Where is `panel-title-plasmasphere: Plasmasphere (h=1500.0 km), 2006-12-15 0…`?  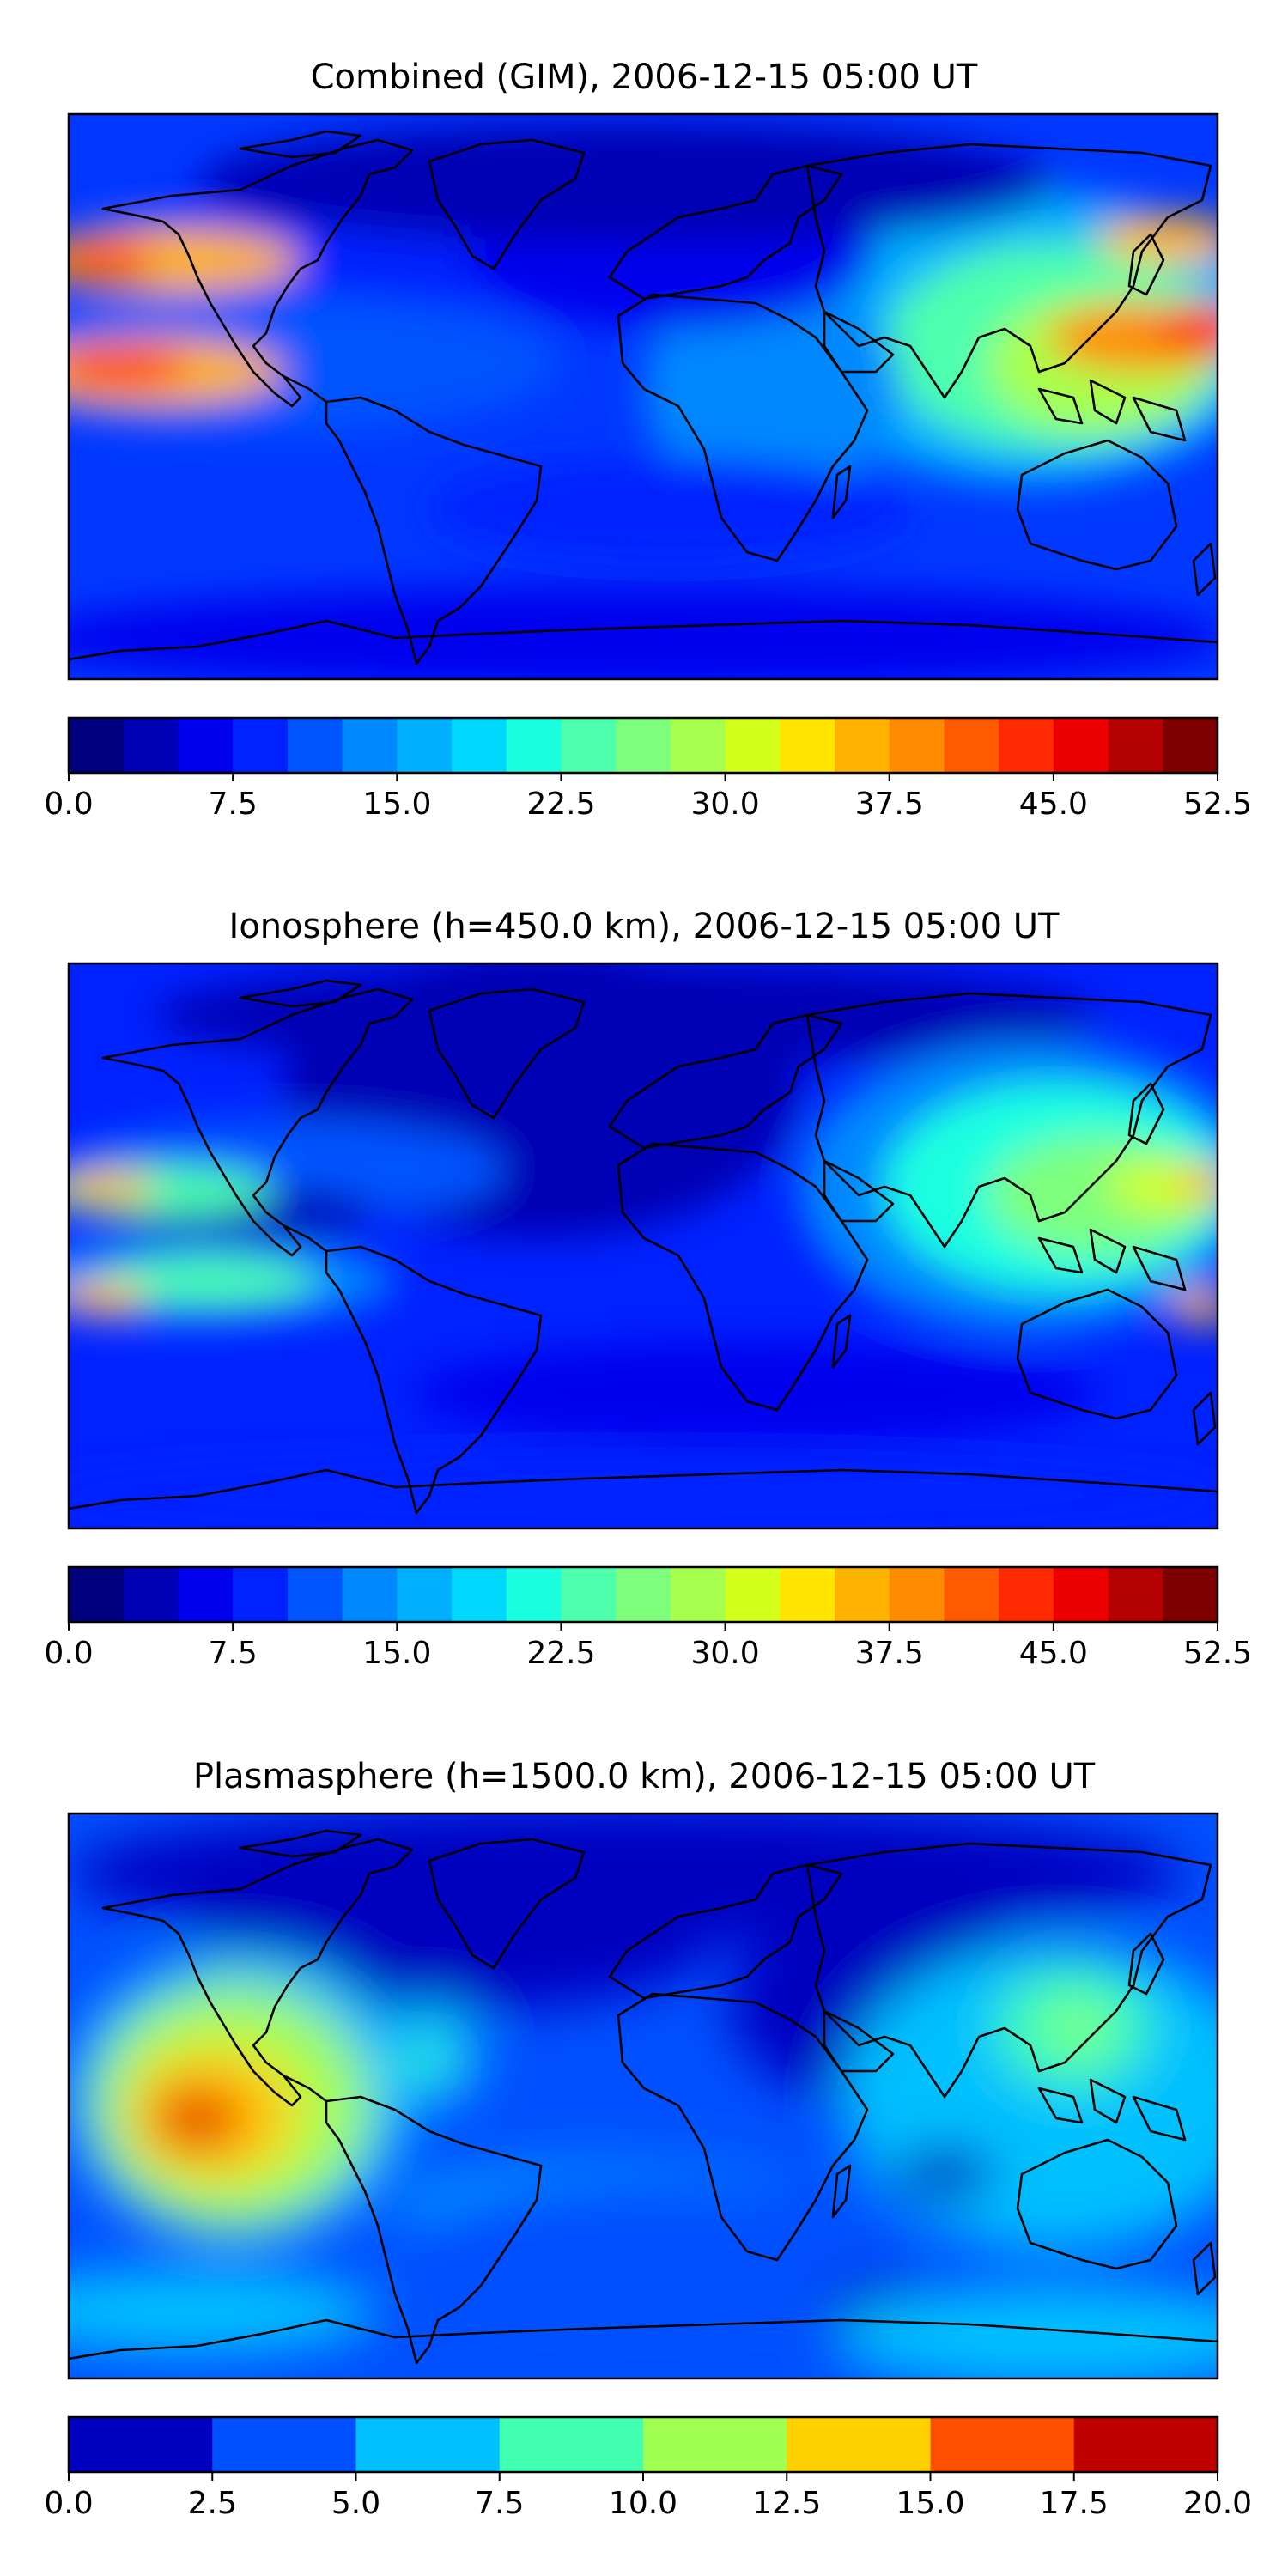 panel-title-plasmasphere: Plasmasphere (h=1500.0 km), 2006-12-15 0… is located at coordinates (644, 1777).